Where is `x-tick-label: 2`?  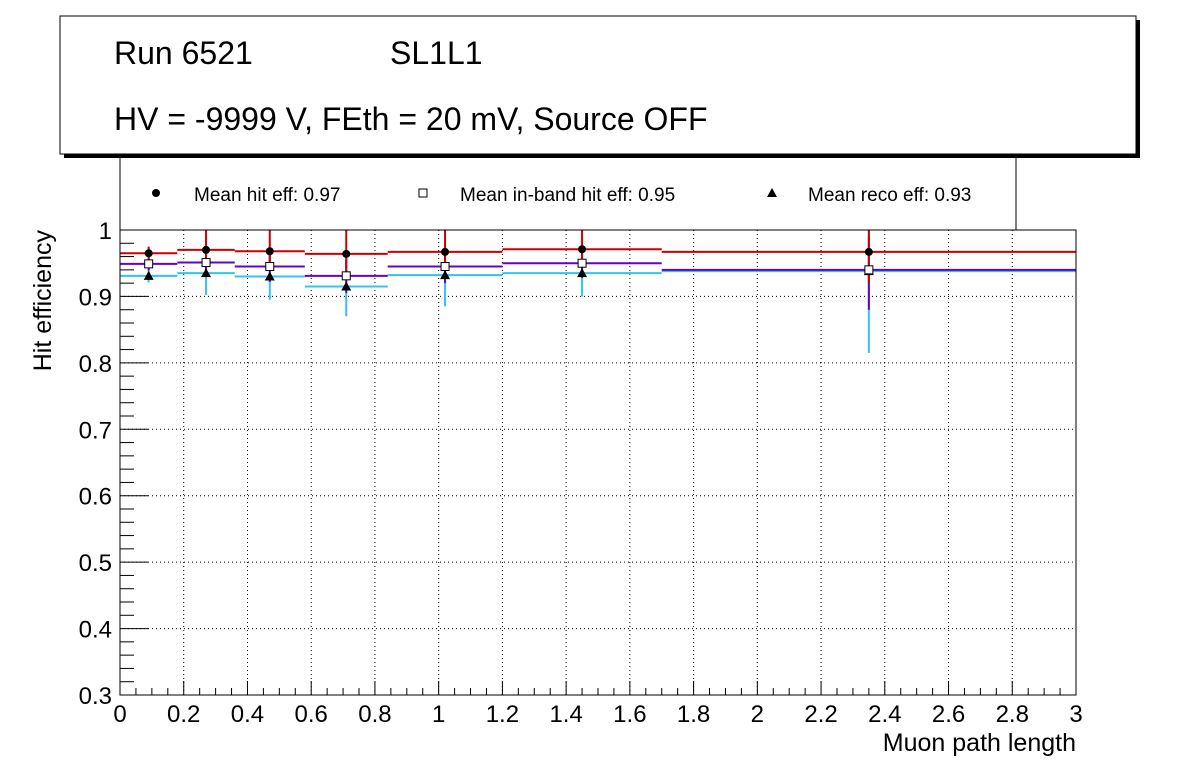 x-tick-label: 2 is located at coordinates (757, 714).